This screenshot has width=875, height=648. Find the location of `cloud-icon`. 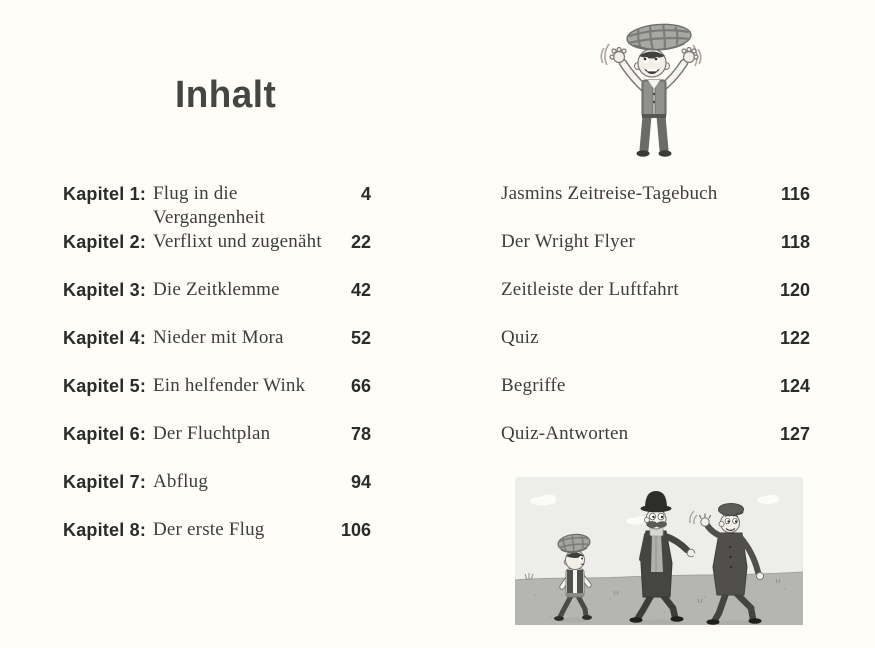

cloud-icon is located at coordinates (654, 509).